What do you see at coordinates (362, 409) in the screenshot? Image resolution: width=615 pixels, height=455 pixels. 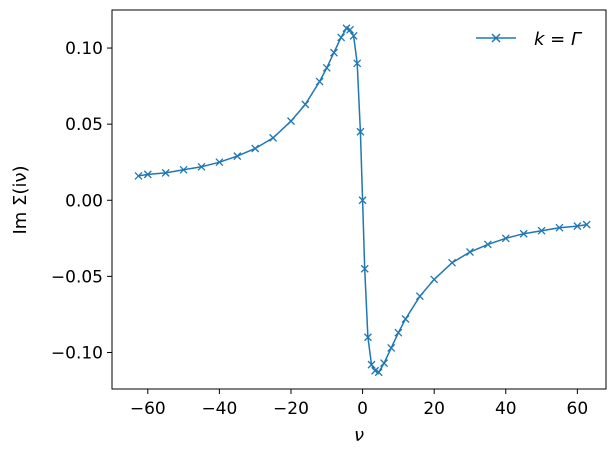 I see `x-tick-label: 0` at bounding box center [362, 409].